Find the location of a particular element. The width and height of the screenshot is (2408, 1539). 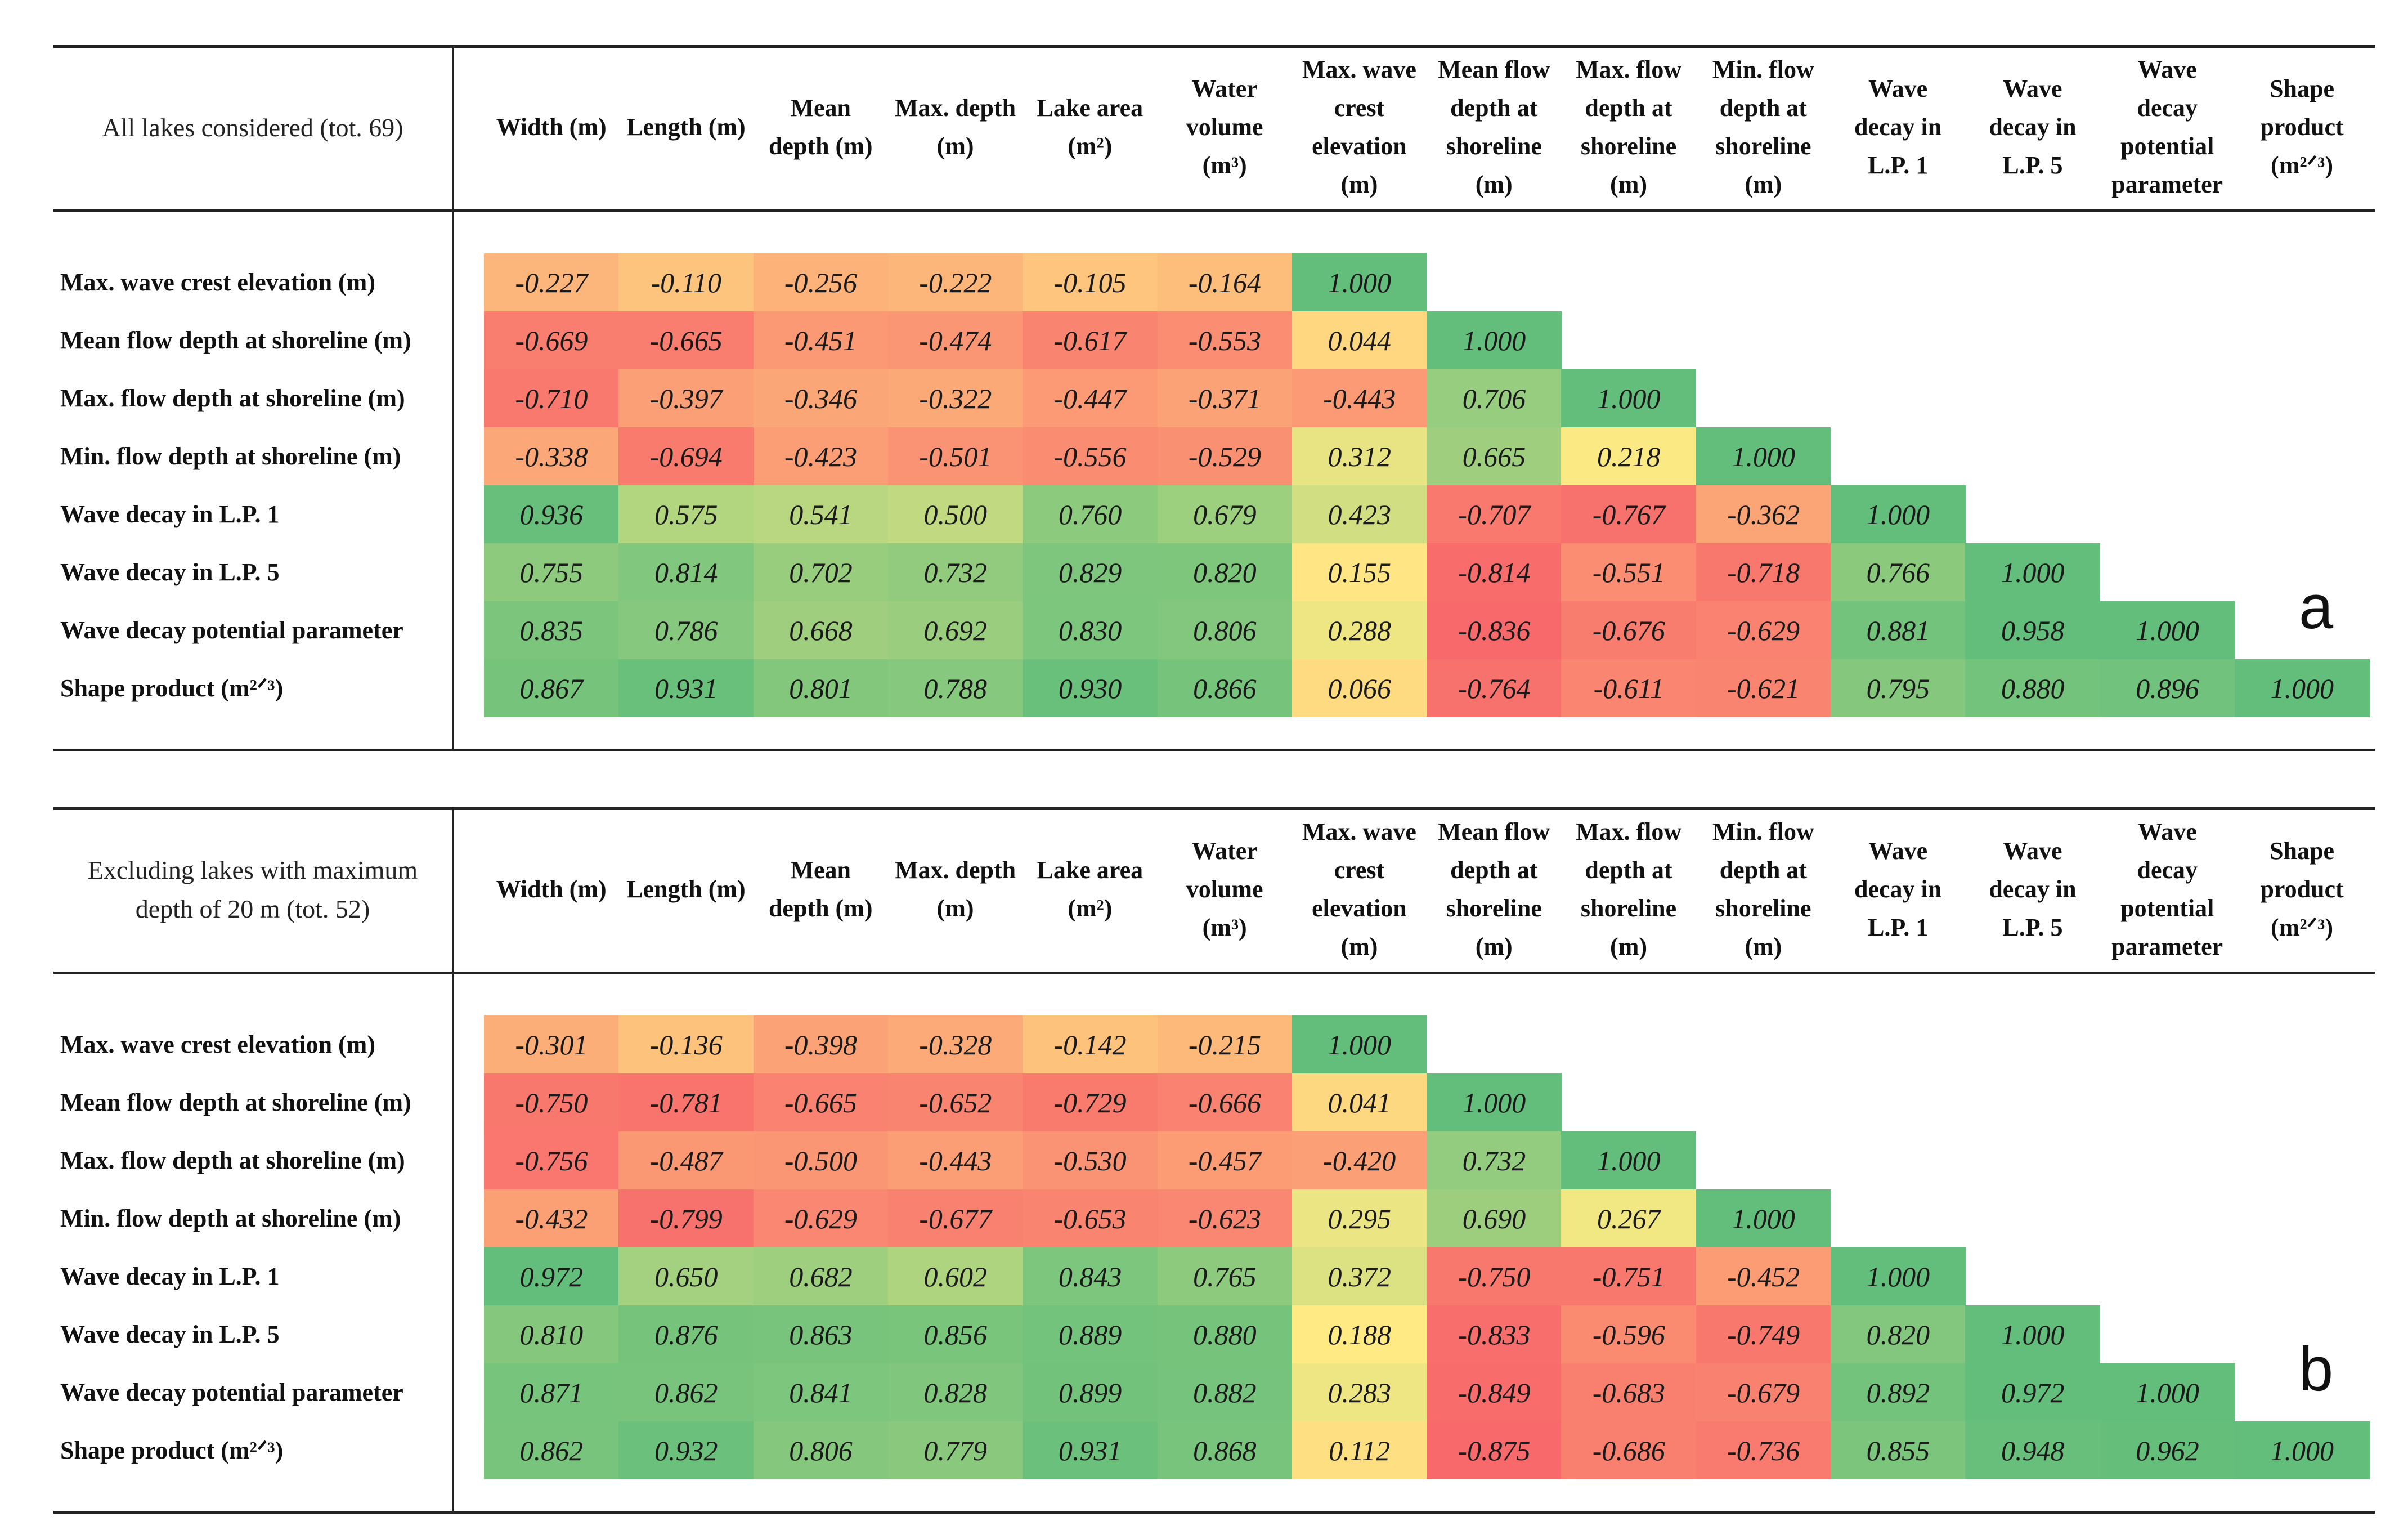

column-header: Wave decay in L.P. 1 is located at coordinates (1898, 889).